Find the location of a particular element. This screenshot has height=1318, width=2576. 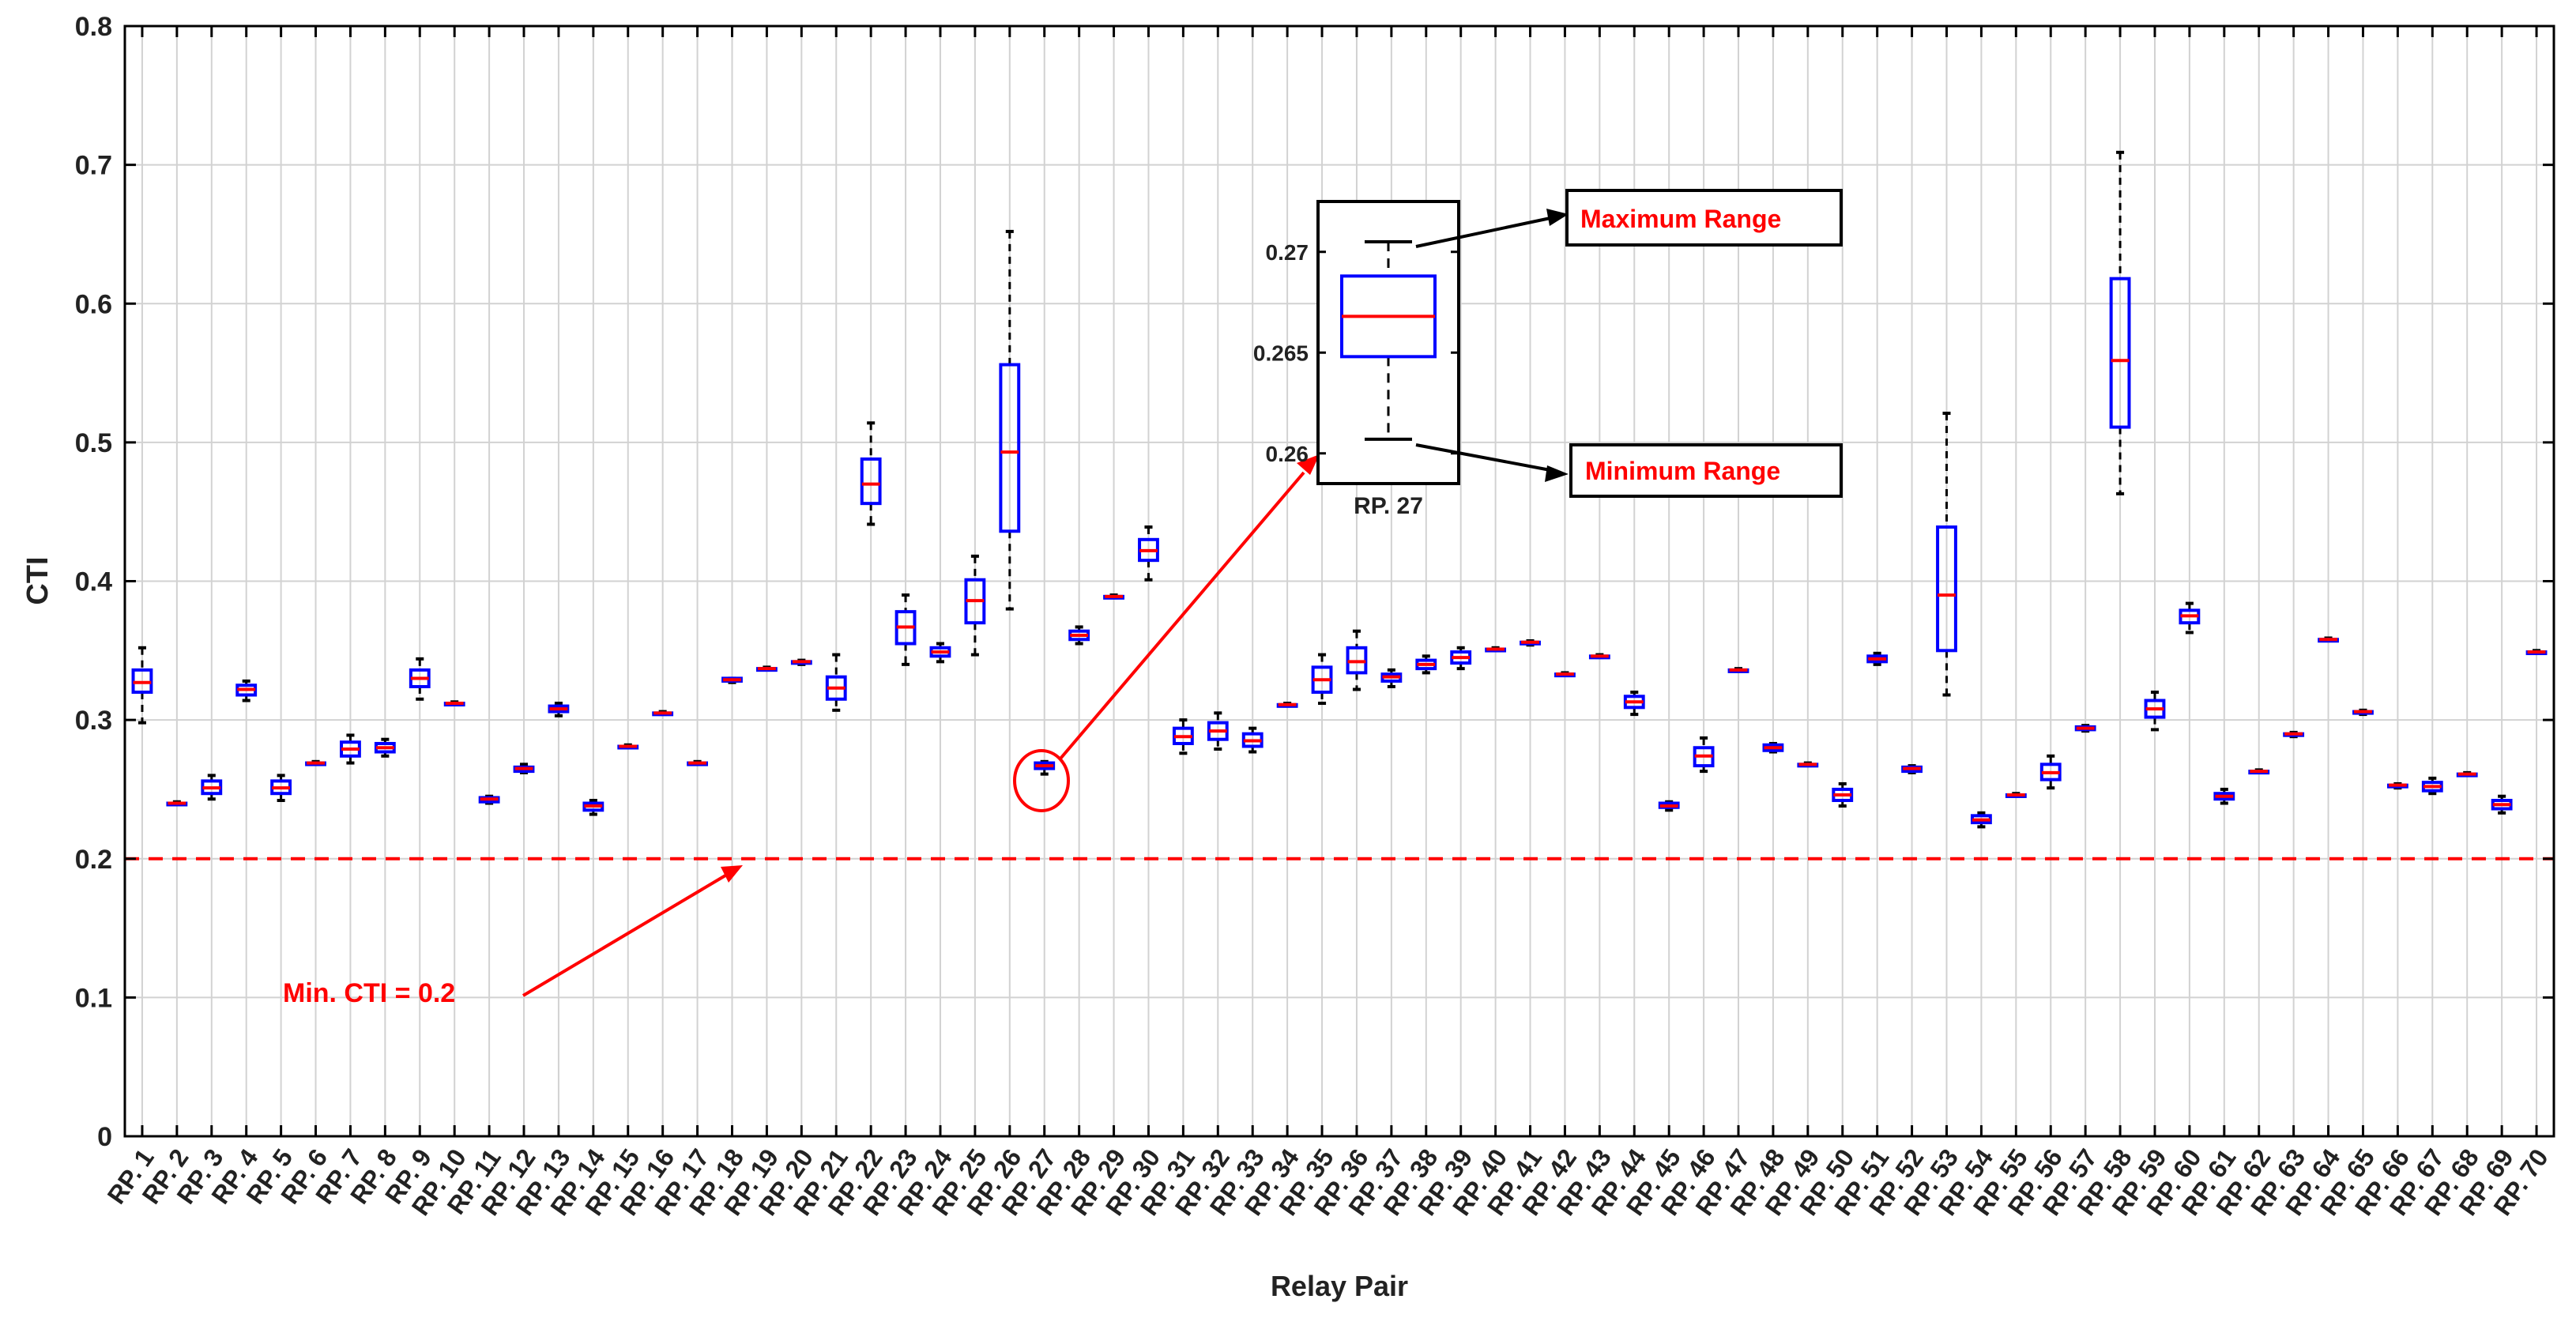

y-tick-label: 0.8 is located at coordinates (93, 27).